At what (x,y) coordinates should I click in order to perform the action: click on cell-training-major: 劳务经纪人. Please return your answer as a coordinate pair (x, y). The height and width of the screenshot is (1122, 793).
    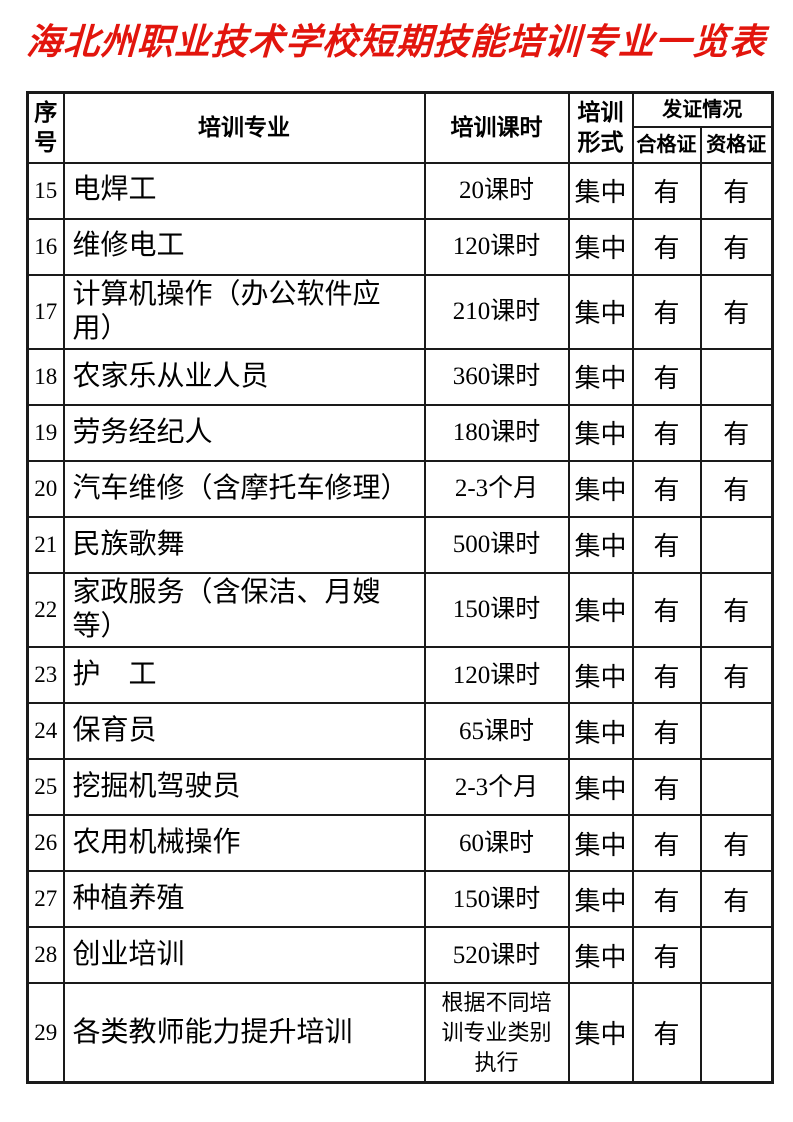
    Looking at the image, I should click on (244, 432).